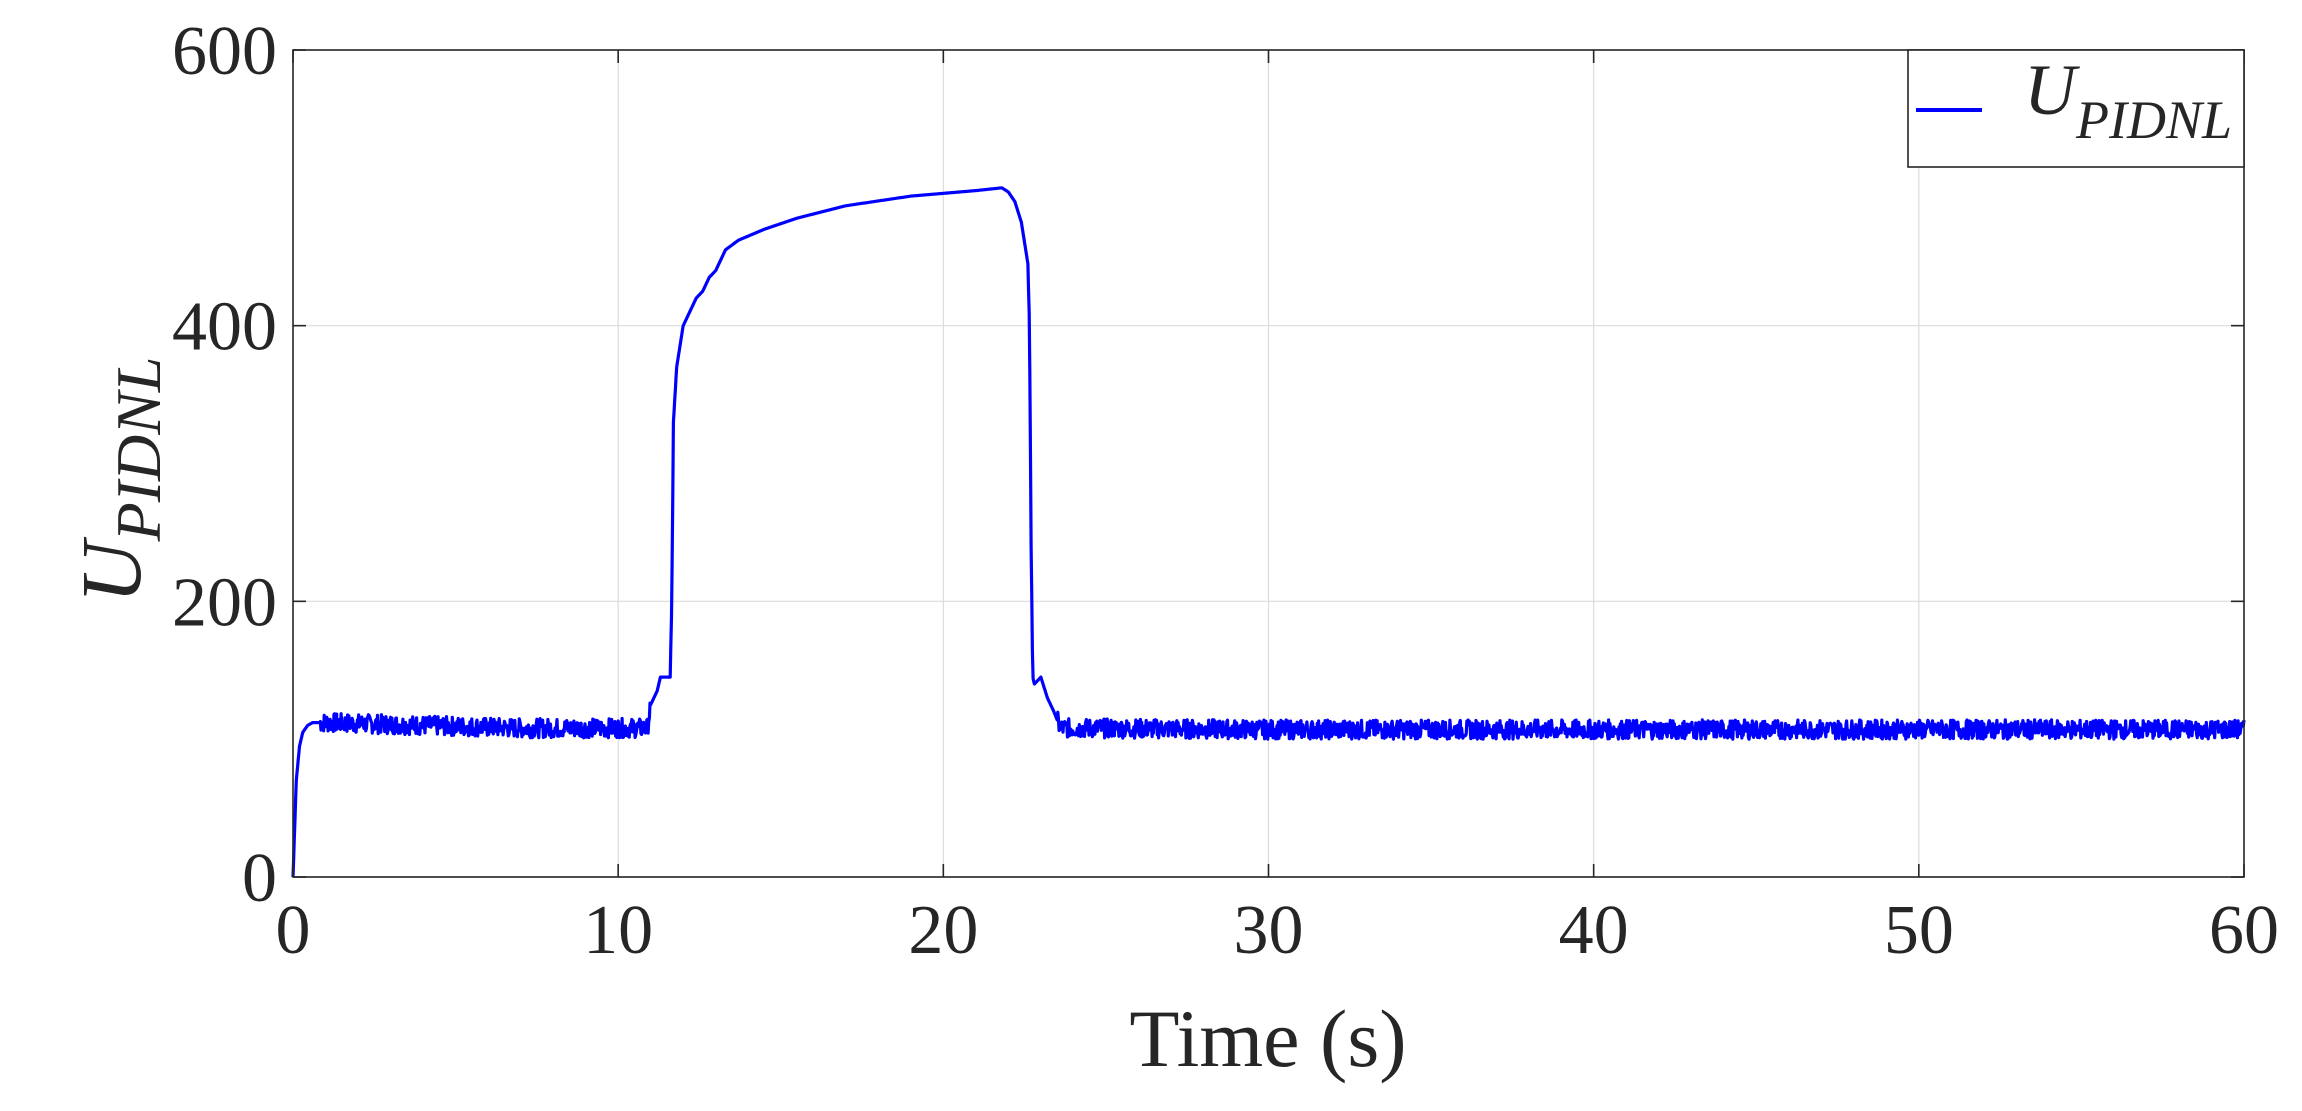 The height and width of the screenshot is (1111, 2302). Describe the element at coordinates (293, 930) in the screenshot. I see `x-tick-label: 0` at that location.